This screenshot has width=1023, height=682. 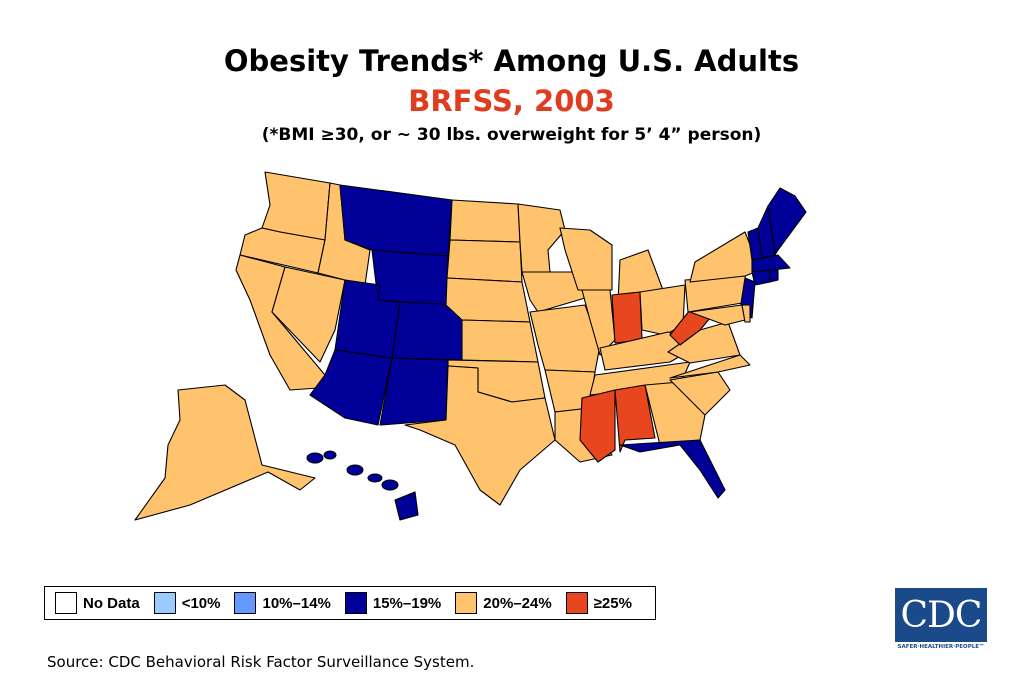 I want to click on state-north-carolina, so click(x=710, y=366).